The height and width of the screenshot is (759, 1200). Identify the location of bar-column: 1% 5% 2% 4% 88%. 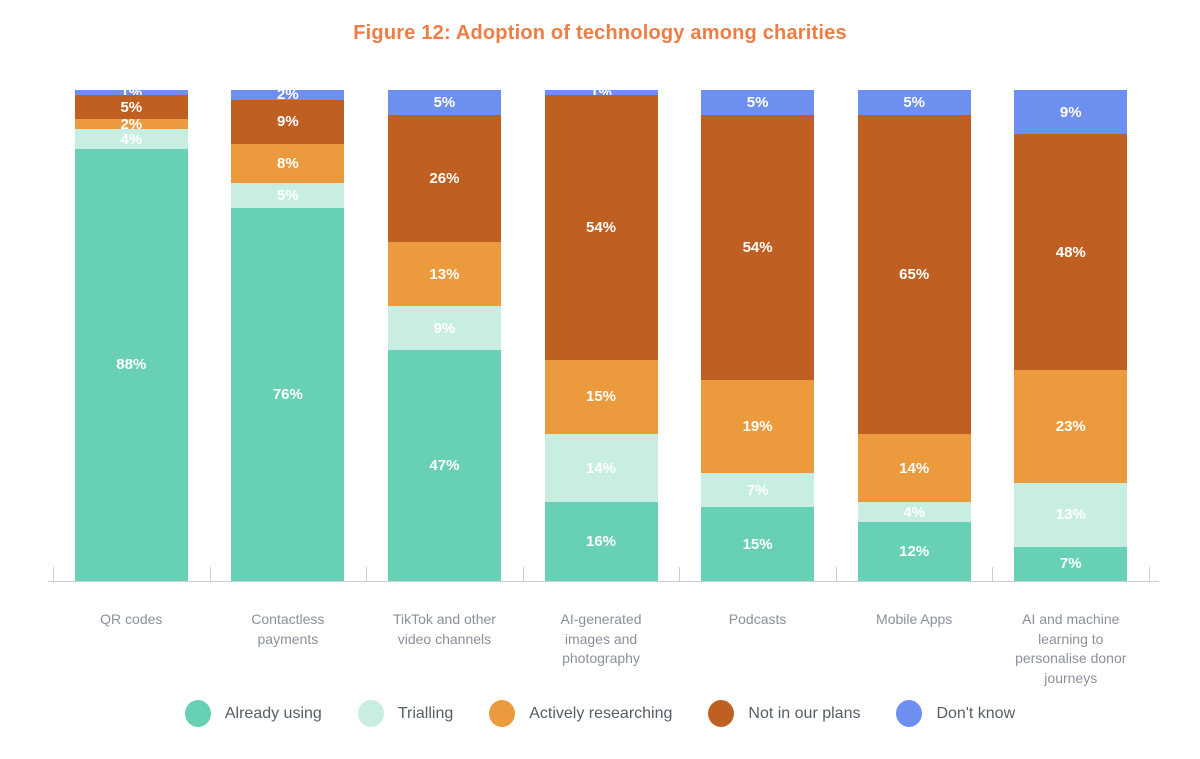
(131, 333).